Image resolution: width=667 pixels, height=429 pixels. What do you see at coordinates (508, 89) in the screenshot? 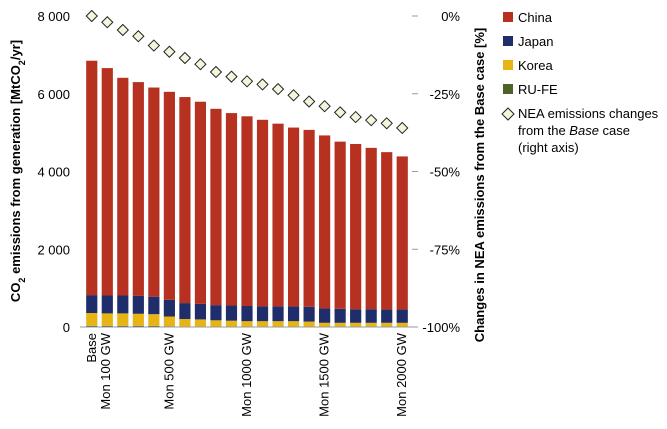
I see `legend-swatch-ru-fe` at bounding box center [508, 89].